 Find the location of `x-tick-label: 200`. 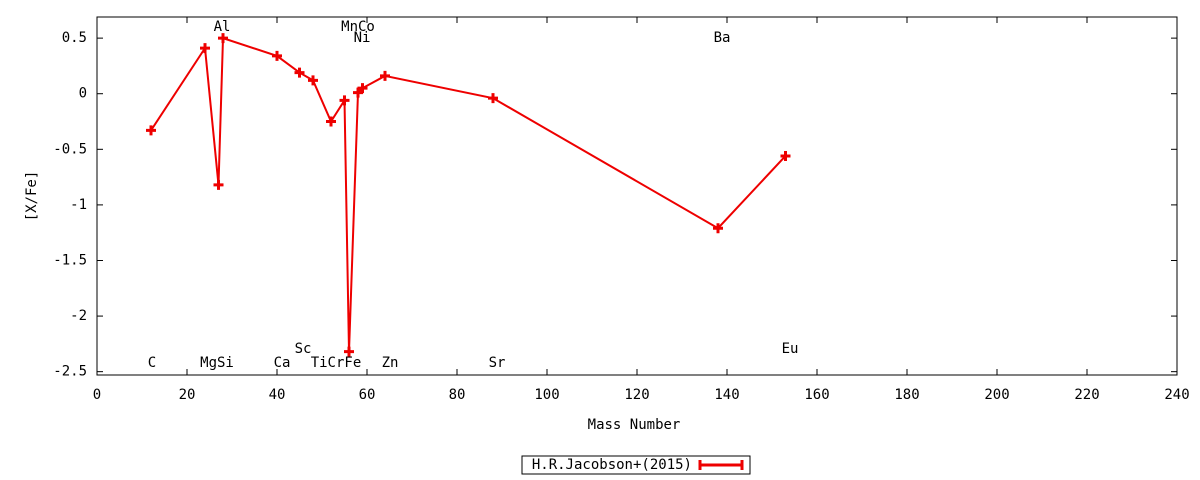

x-tick-label: 200 is located at coordinates (996, 395).